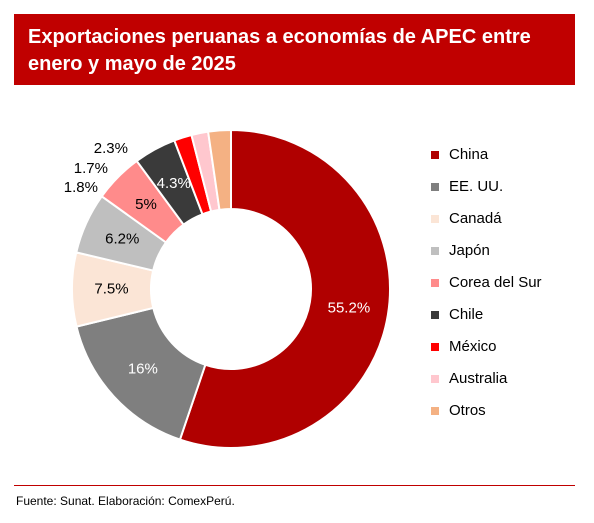  Describe the element at coordinates (469, 250) in the screenshot. I see `legend-label-japon: Japón` at that location.